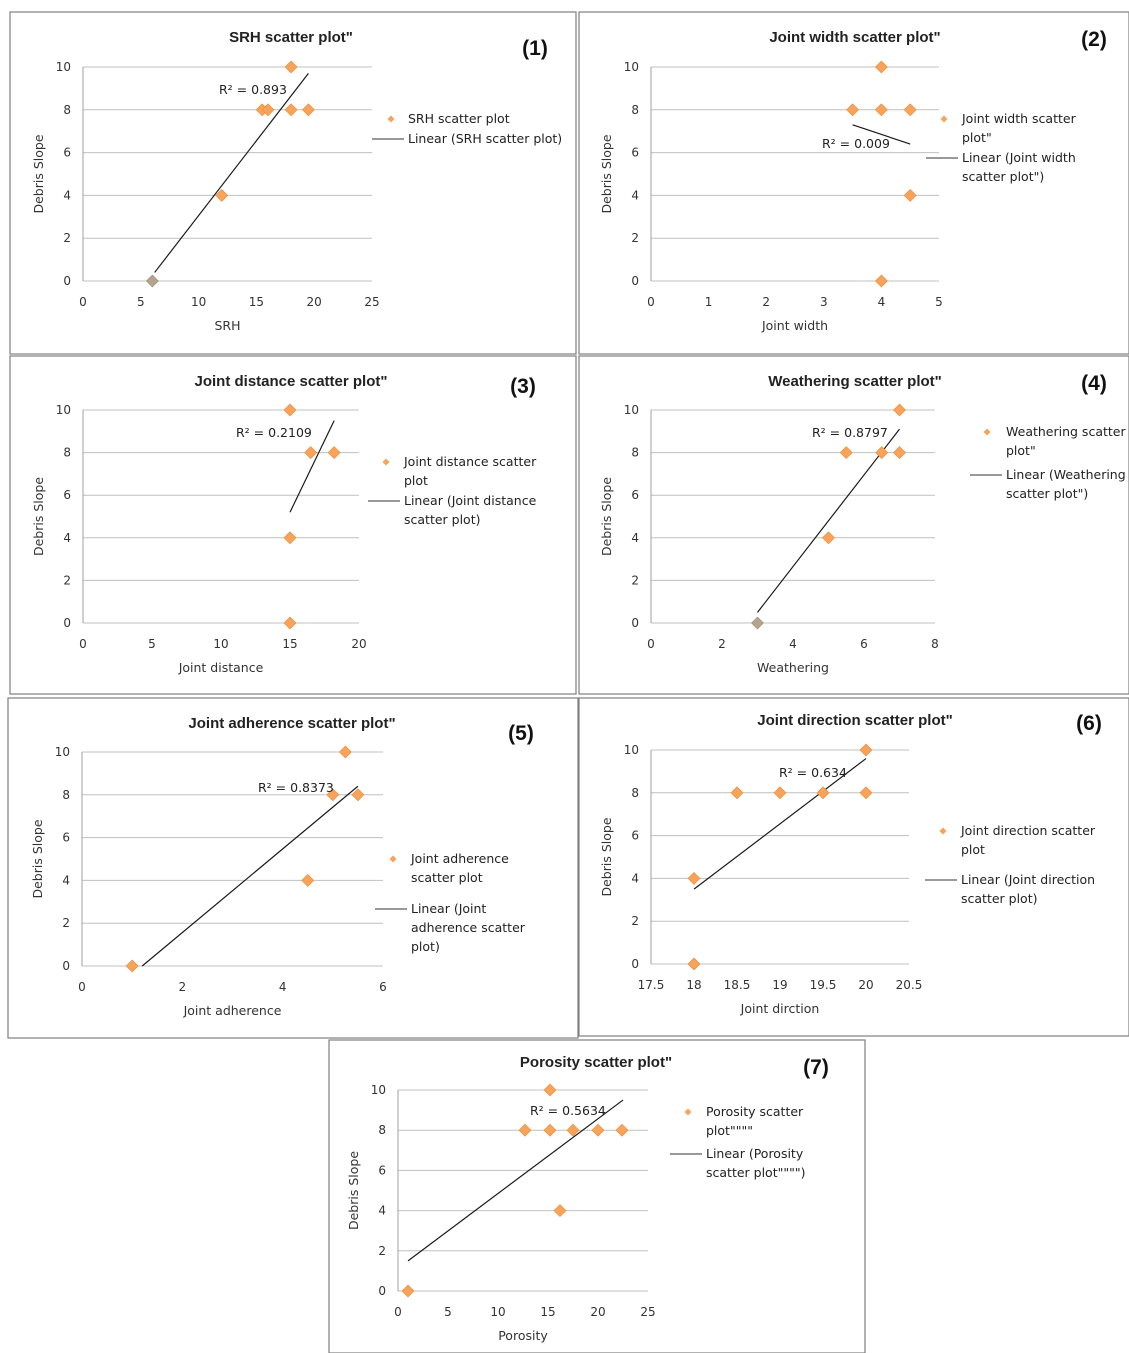 The image size is (1129, 1353). What do you see at coordinates (854, 720) in the screenshot?
I see `chart-title: Joint direction scatter plot"` at bounding box center [854, 720].